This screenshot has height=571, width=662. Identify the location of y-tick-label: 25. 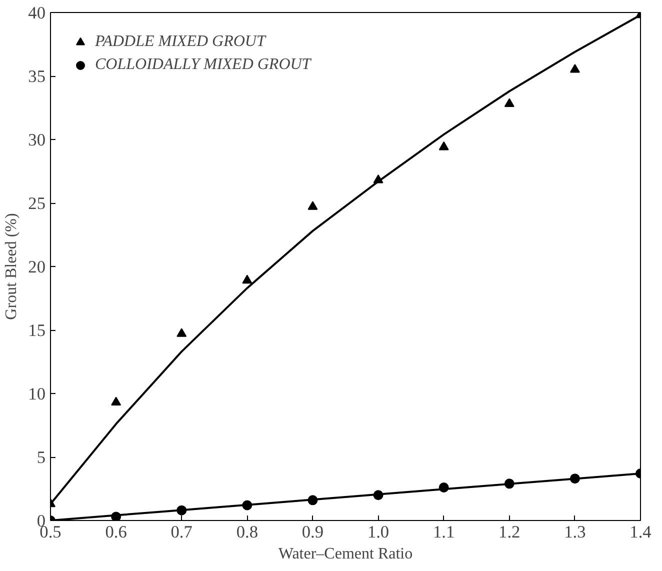
(37, 203).